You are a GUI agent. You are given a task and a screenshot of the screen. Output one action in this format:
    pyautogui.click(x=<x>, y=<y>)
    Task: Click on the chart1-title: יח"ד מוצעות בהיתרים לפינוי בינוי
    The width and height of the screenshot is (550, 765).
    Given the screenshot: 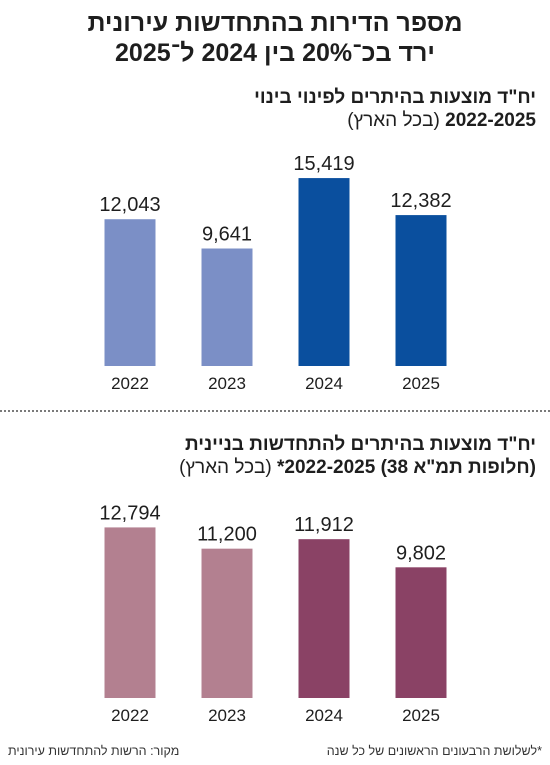 What is the action you would take?
    pyautogui.click(x=395, y=97)
    